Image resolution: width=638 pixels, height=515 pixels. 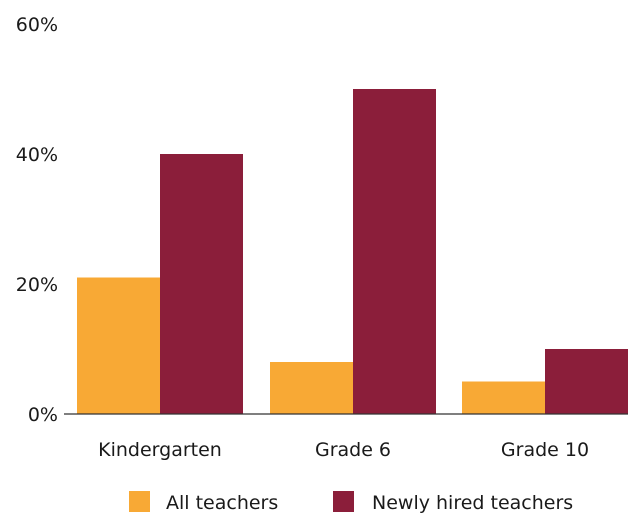 What do you see at coordinates (37, 25) in the screenshot?
I see `y-tick-label: 60%` at bounding box center [37, 25].